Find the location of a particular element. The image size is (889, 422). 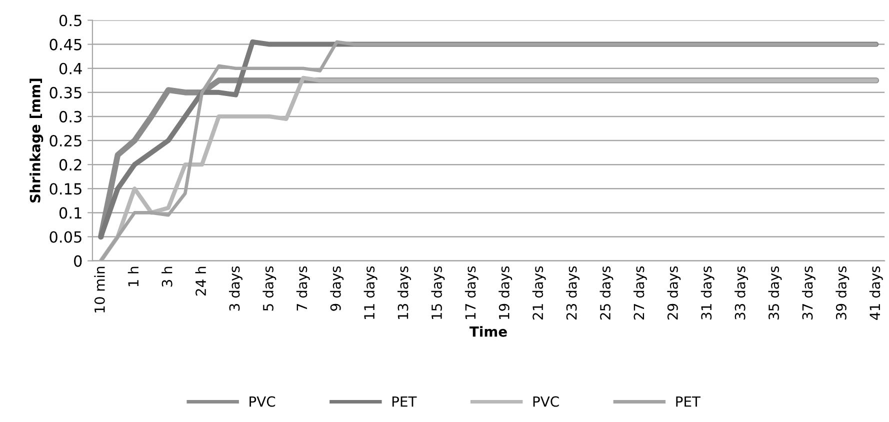

y-axis-title: Shrinkage [mm] is located at coordinates (37, 140).